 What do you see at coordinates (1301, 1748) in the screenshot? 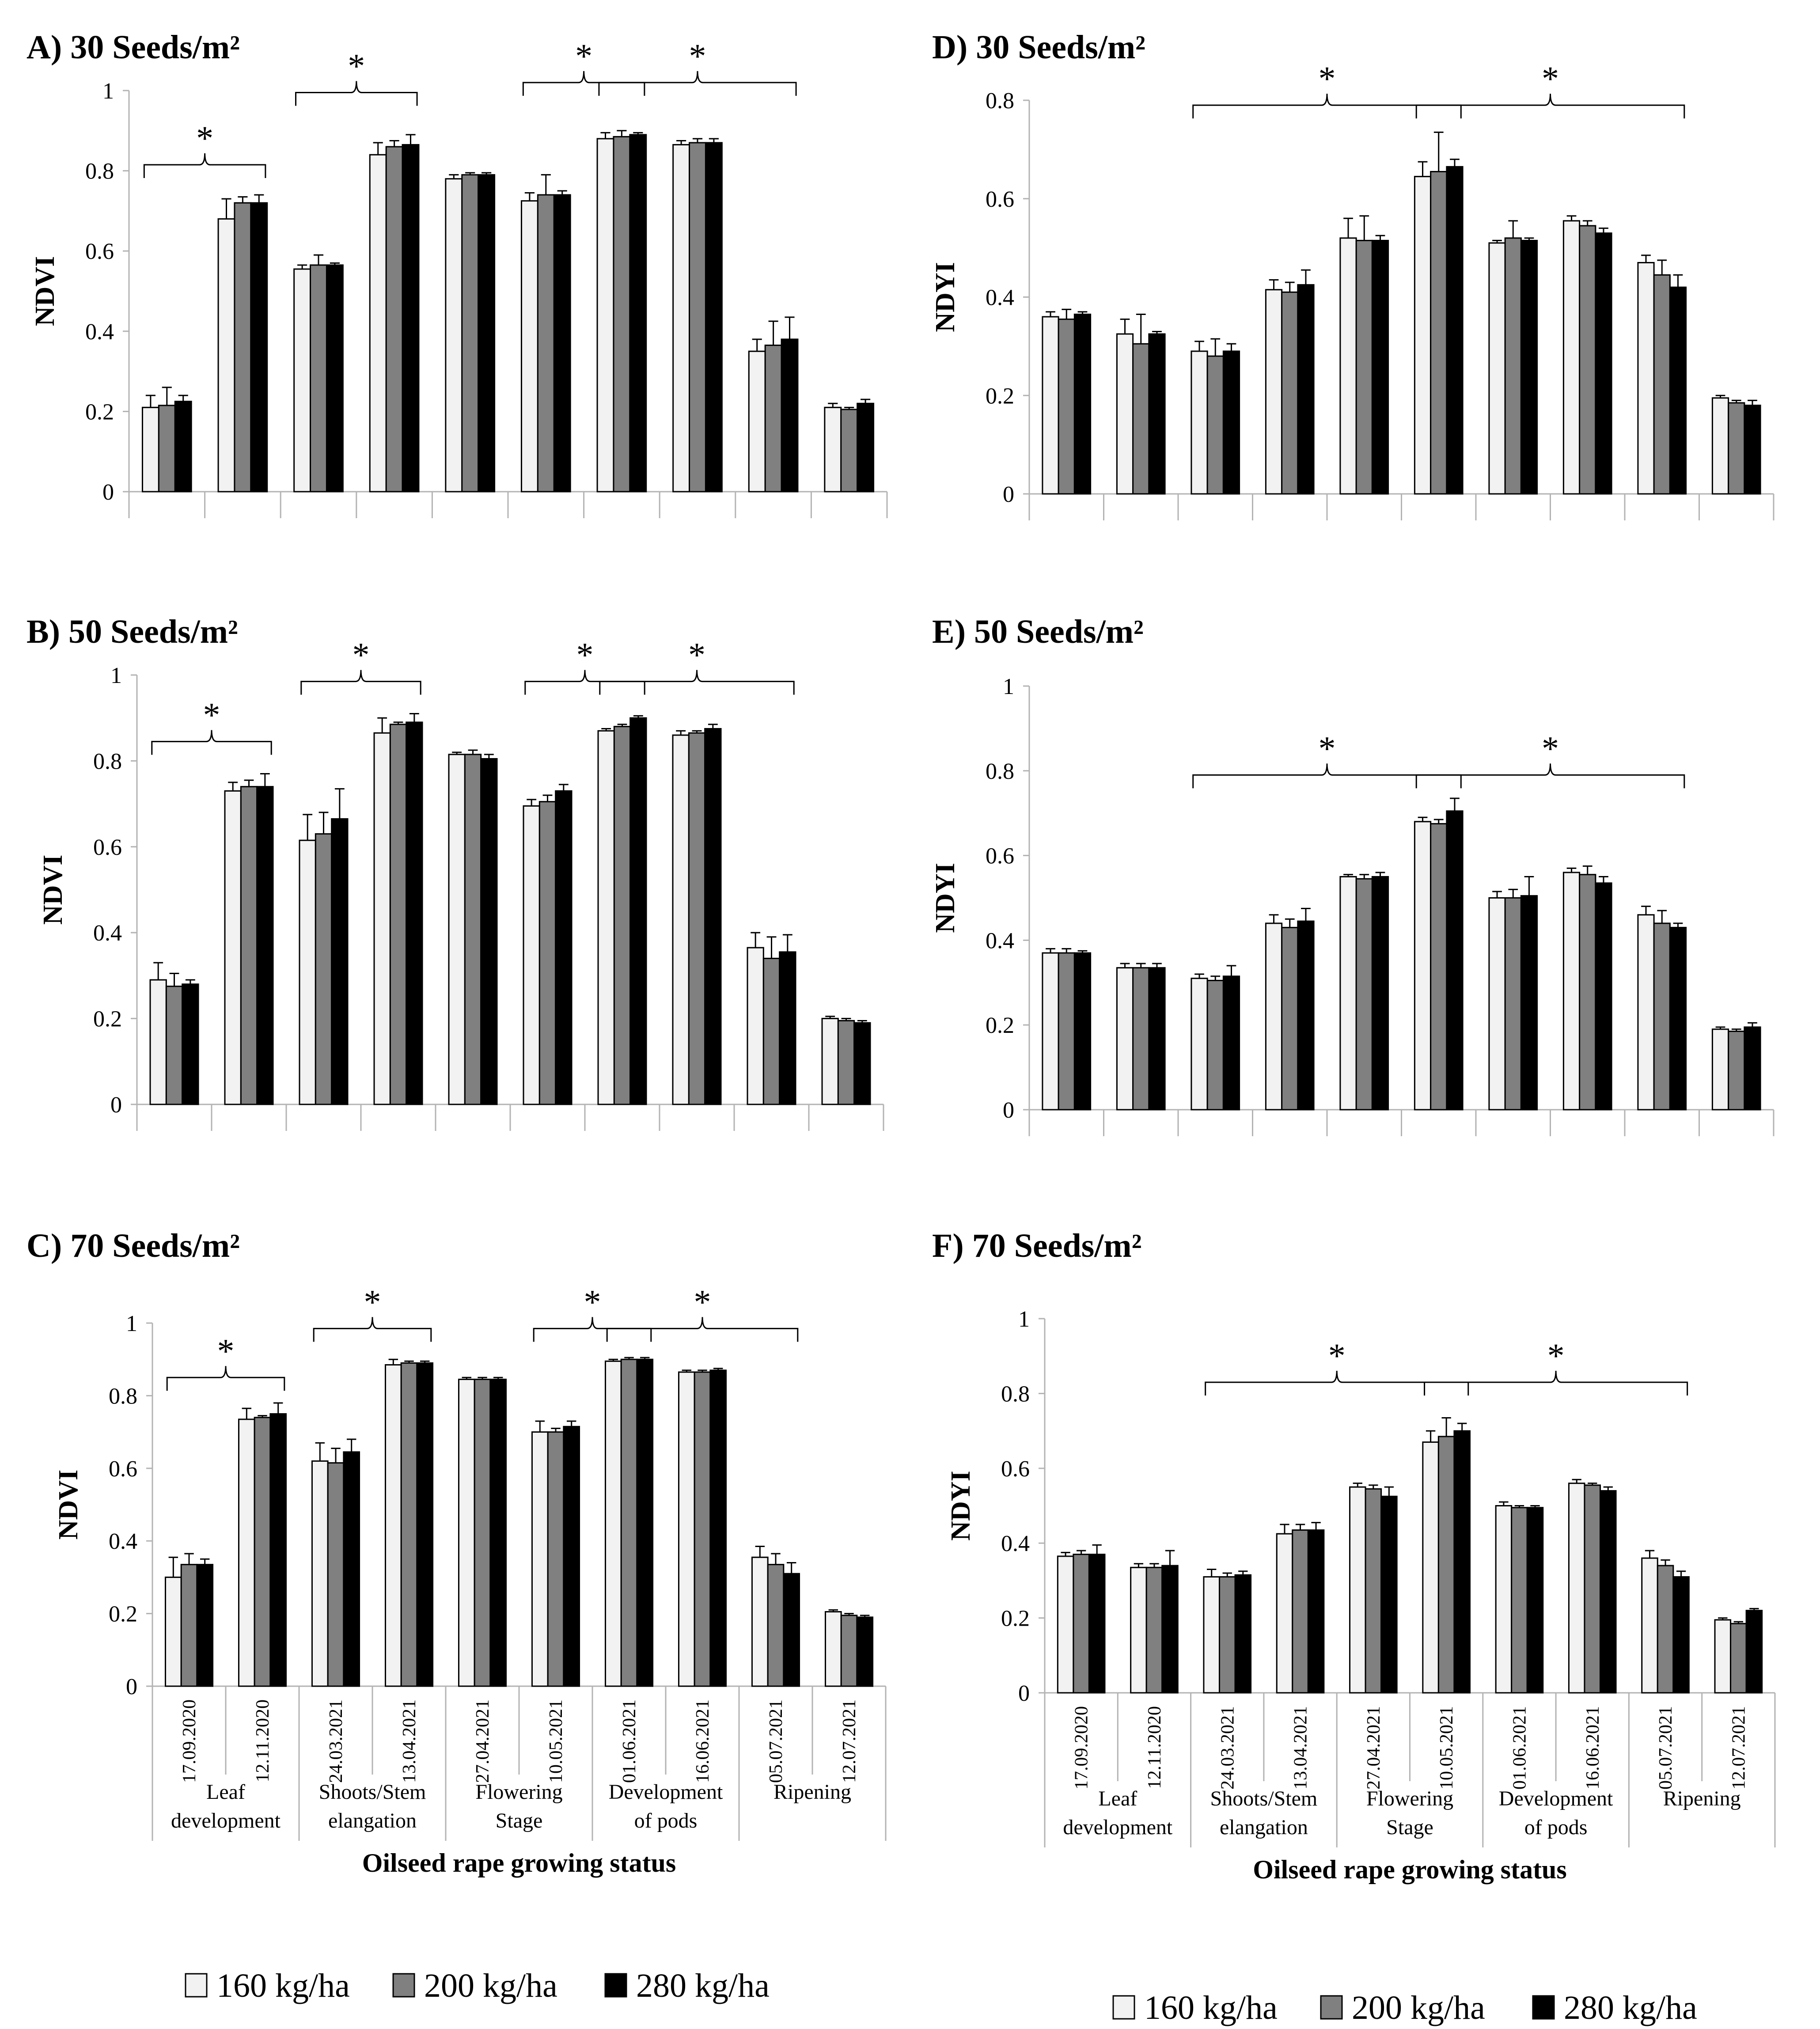
I see `date-label: 13.04.2021` at bounding box center [1301, 1748].